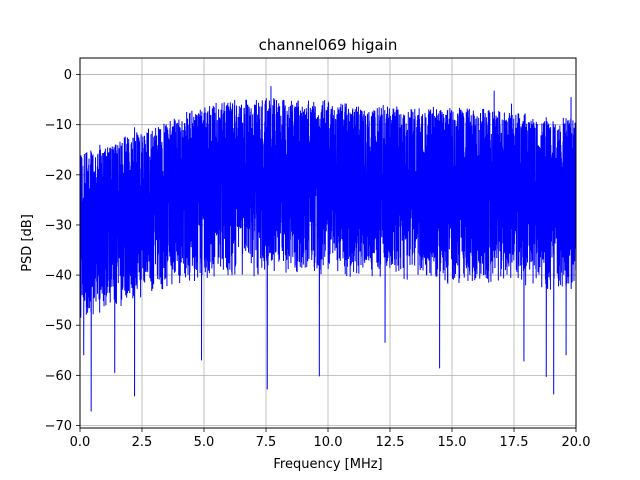  What do you see at coordinates (204, 442) in the screenshot?
I see `x-tick-label: 5.0` at bounding box center [204, 442].